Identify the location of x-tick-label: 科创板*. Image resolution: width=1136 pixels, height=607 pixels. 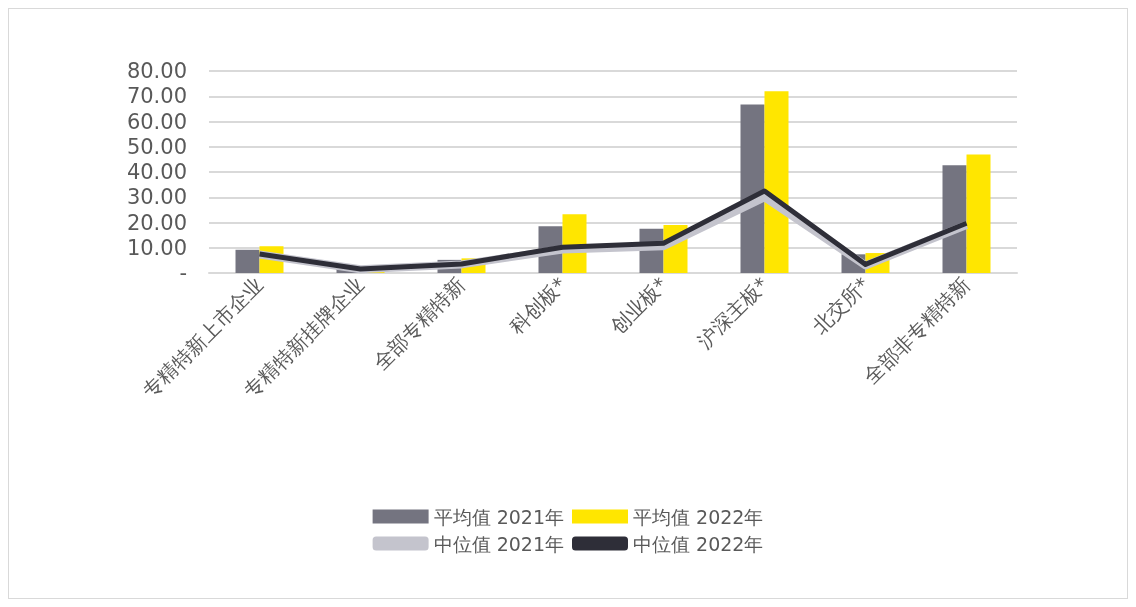
(537, 305).